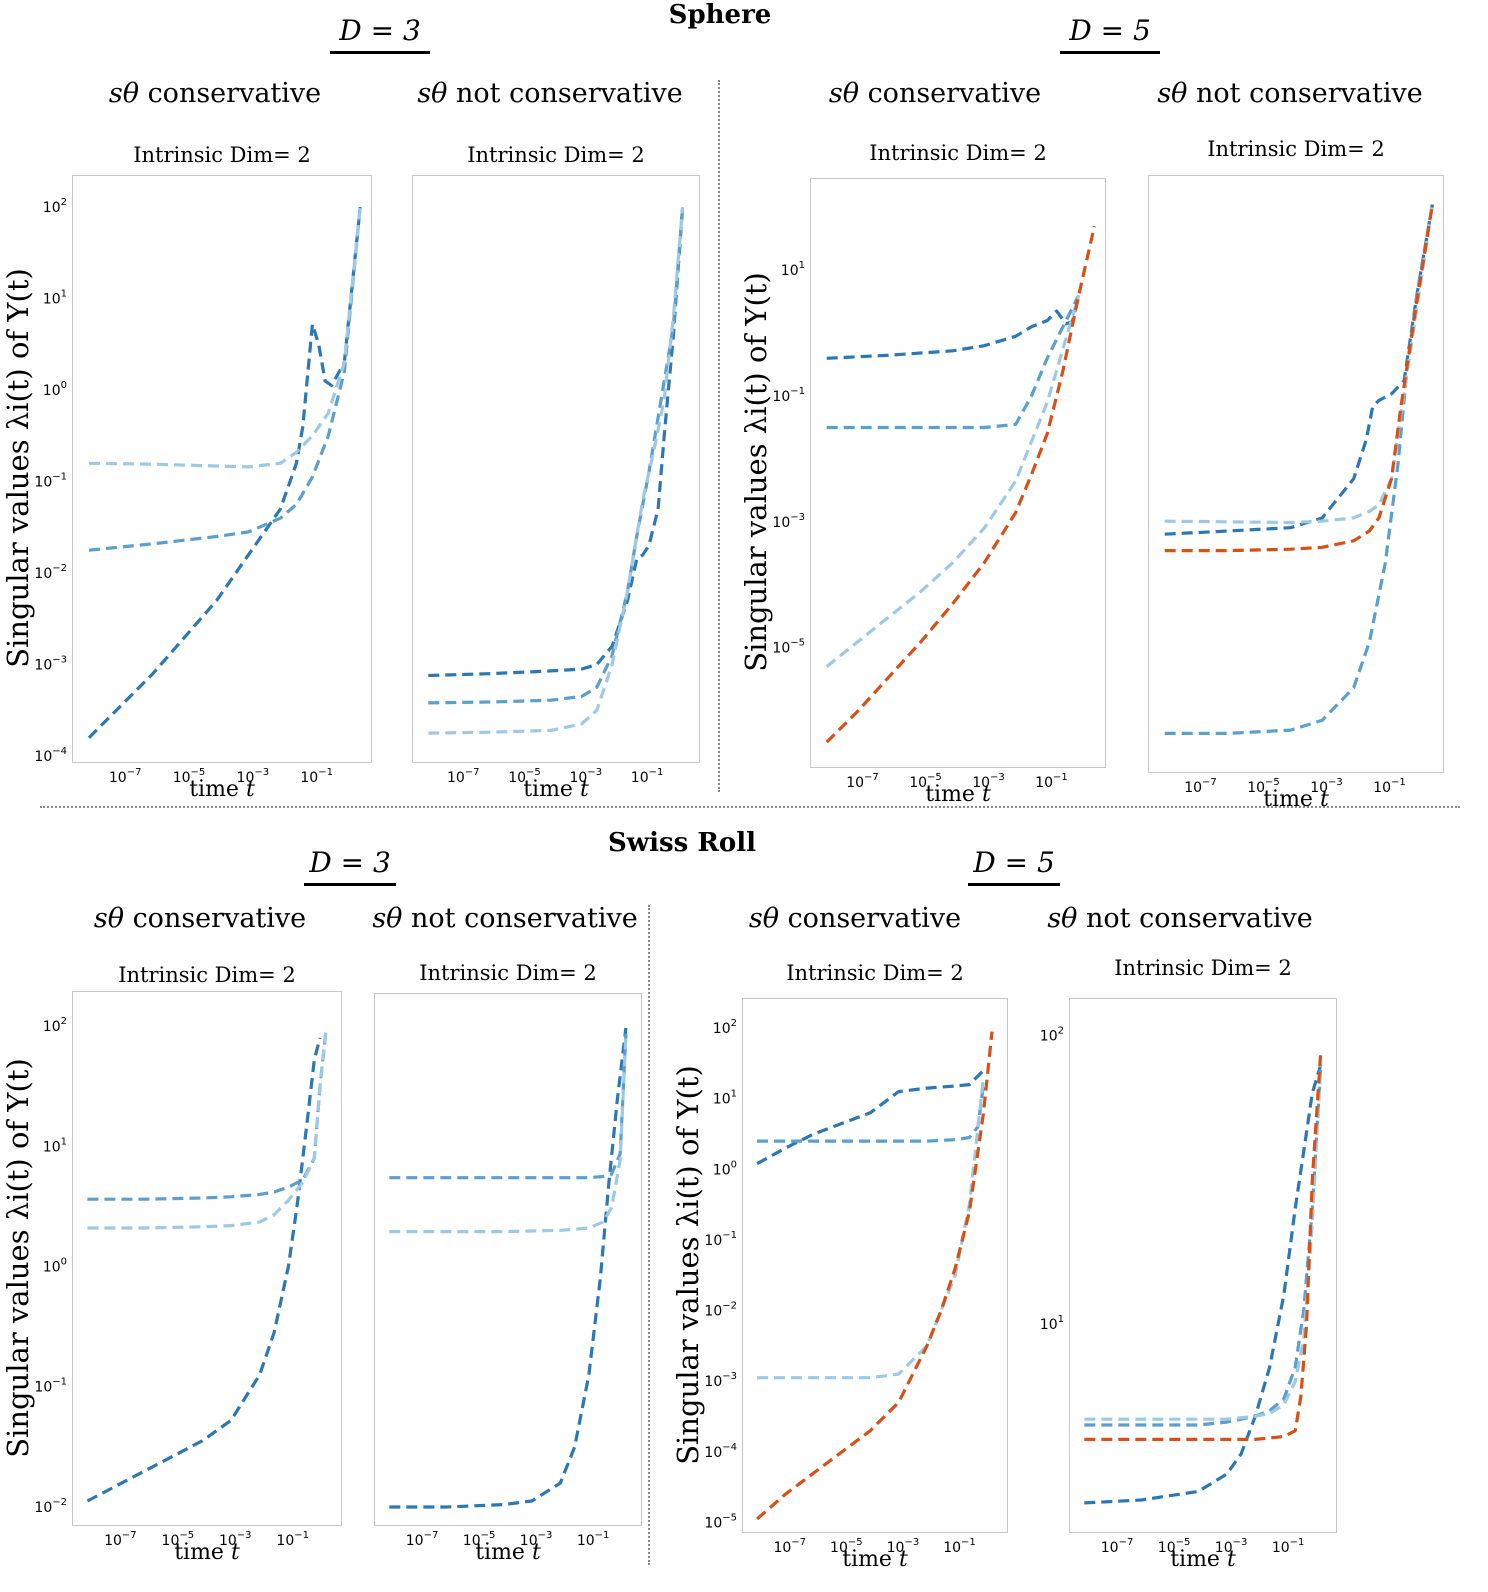 The height and width of the screenshot is (1592, 1488). What do you see at coordinates (750, 807) in the screenshot?
I see `section-divider` at bounding box center [750, 807].